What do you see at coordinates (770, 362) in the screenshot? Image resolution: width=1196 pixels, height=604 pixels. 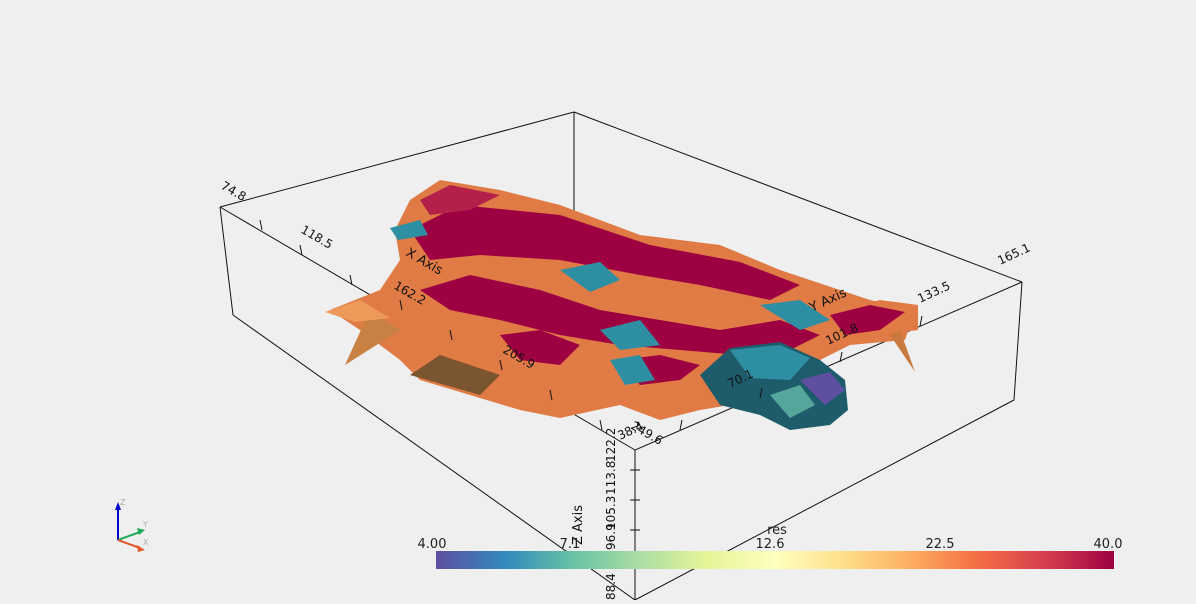 I see `mesh-body-teal` at bounding box center [770, 362].